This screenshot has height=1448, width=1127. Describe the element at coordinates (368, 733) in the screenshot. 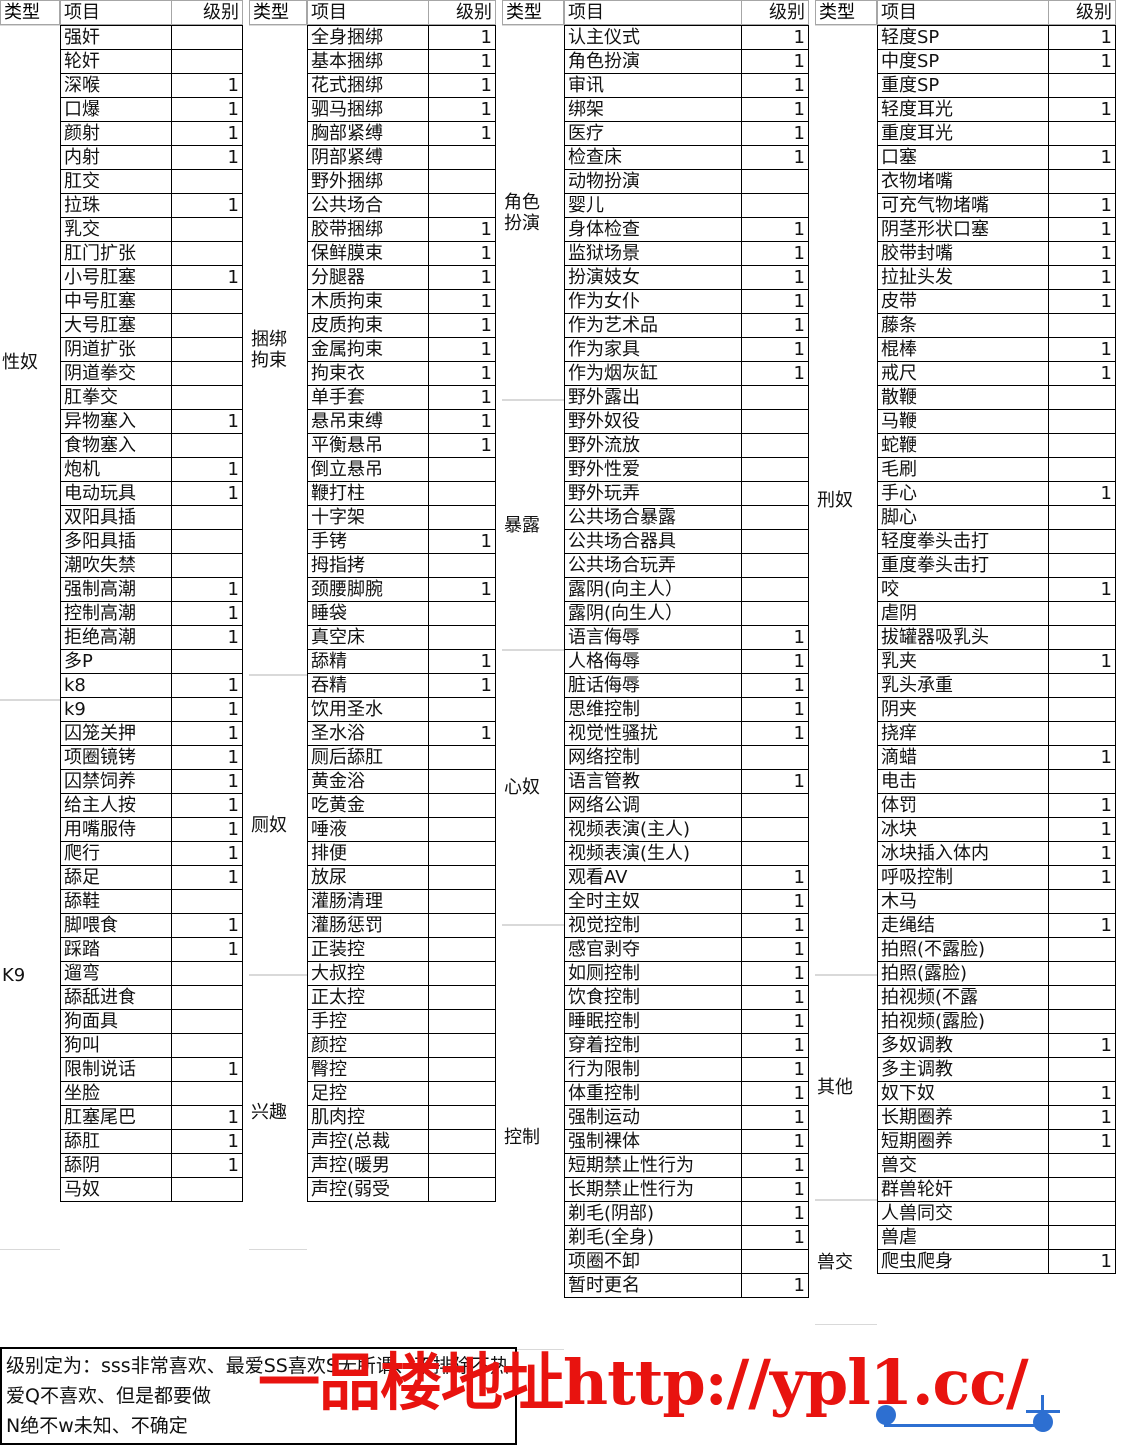

I see `item-name-cell: 圣水浴` at that location.